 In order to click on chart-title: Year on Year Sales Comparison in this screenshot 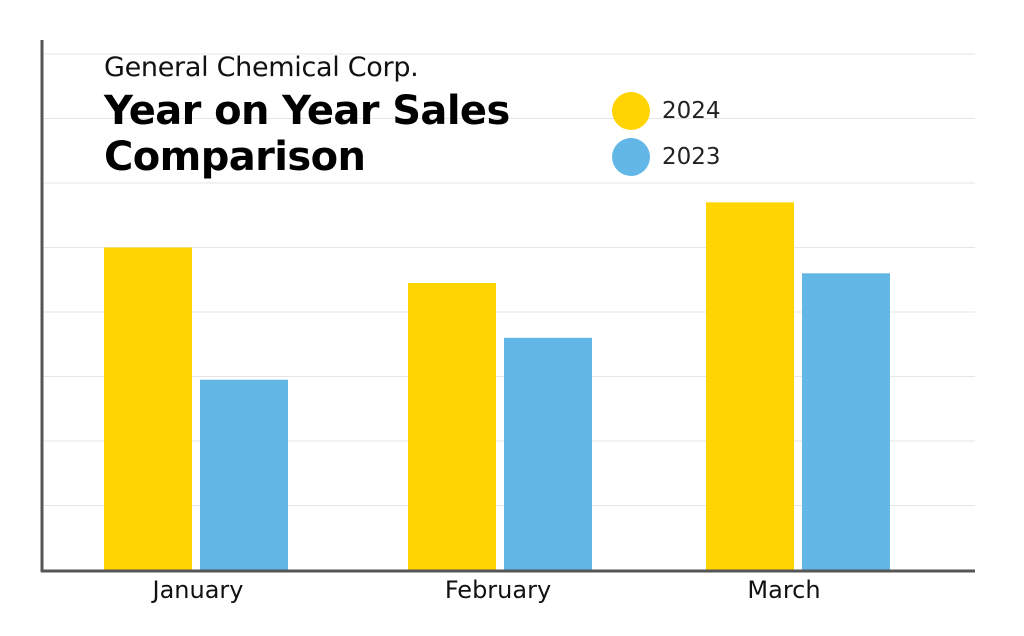, I will do `click(307, 134)`.